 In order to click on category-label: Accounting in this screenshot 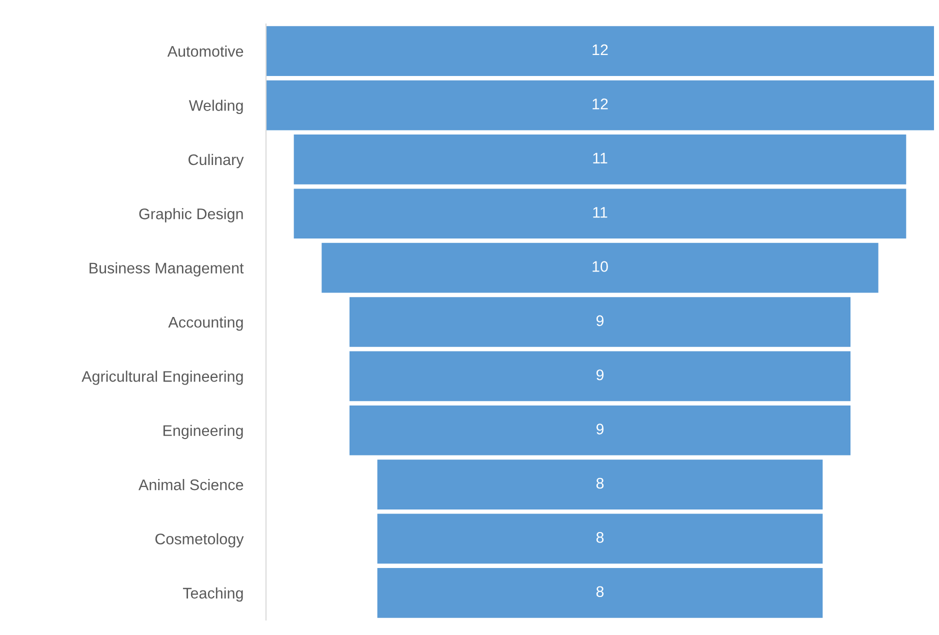, I will do `click(205, 323)`.